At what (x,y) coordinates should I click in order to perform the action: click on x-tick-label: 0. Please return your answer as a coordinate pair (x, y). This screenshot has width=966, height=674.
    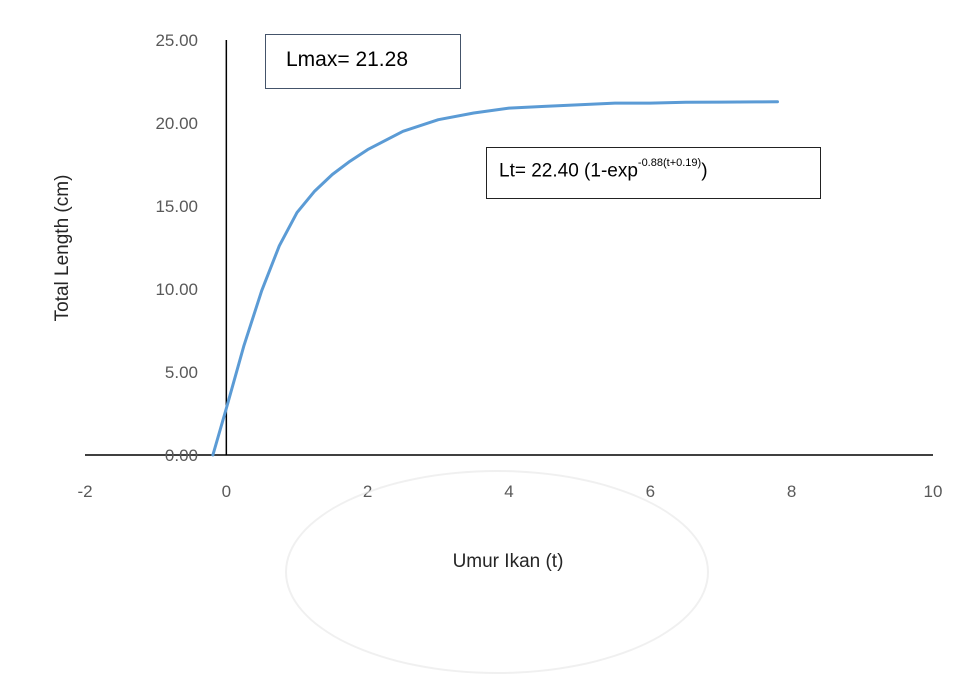
    Looking at the image, I should click on (226, 491).